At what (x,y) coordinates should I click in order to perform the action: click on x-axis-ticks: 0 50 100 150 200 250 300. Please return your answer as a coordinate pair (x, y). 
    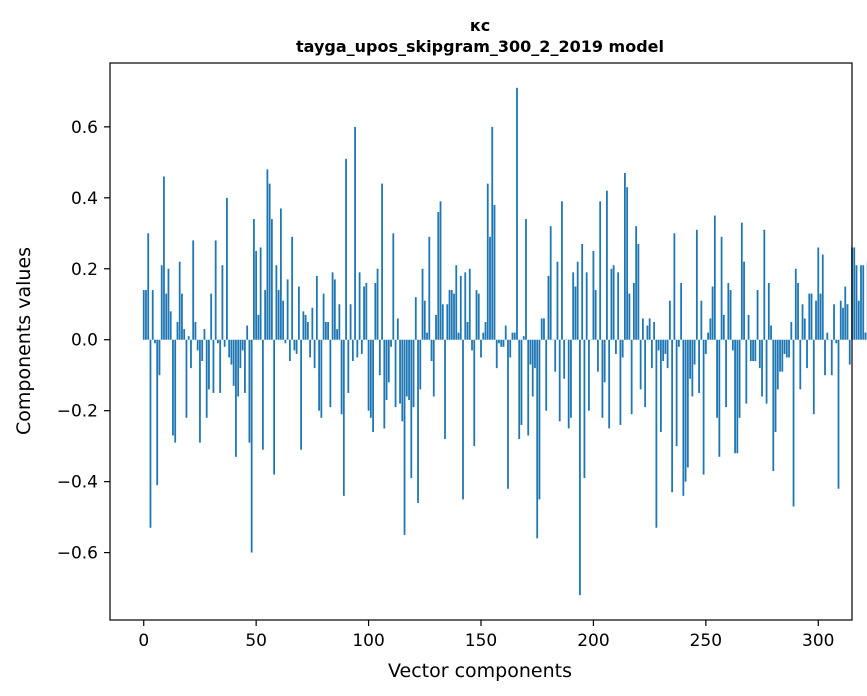
    Looking at the image, I should click on (486, 635).